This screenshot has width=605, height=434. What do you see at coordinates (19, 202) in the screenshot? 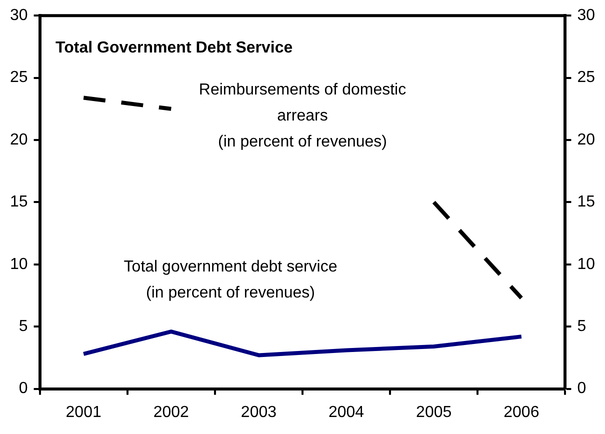
I see `y-tick-label: 15` at bounding box center [19, 202].